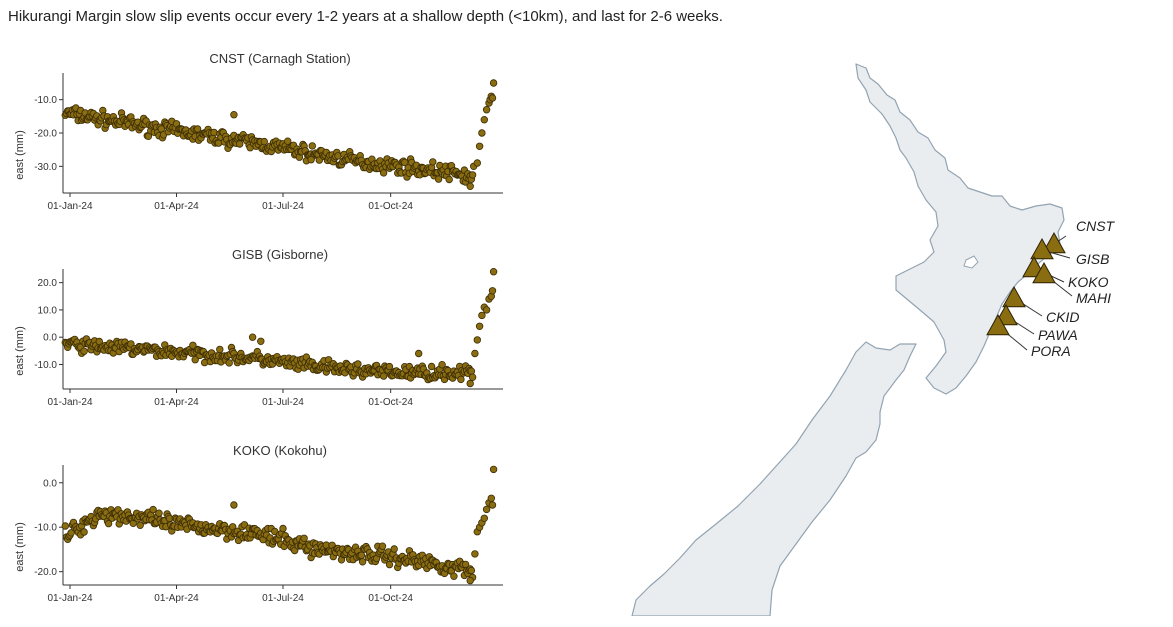  What do you see at coordinates (1071, 283) in the screenshot?
I see `station-mahi: MAHI` at bounding box center [1071, 283].